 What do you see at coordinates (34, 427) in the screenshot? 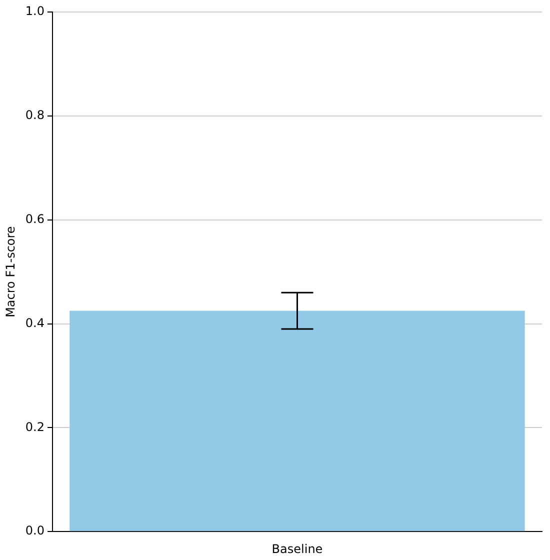
I see `y-tick-label: 0.2` at bounding box center [34, 427].